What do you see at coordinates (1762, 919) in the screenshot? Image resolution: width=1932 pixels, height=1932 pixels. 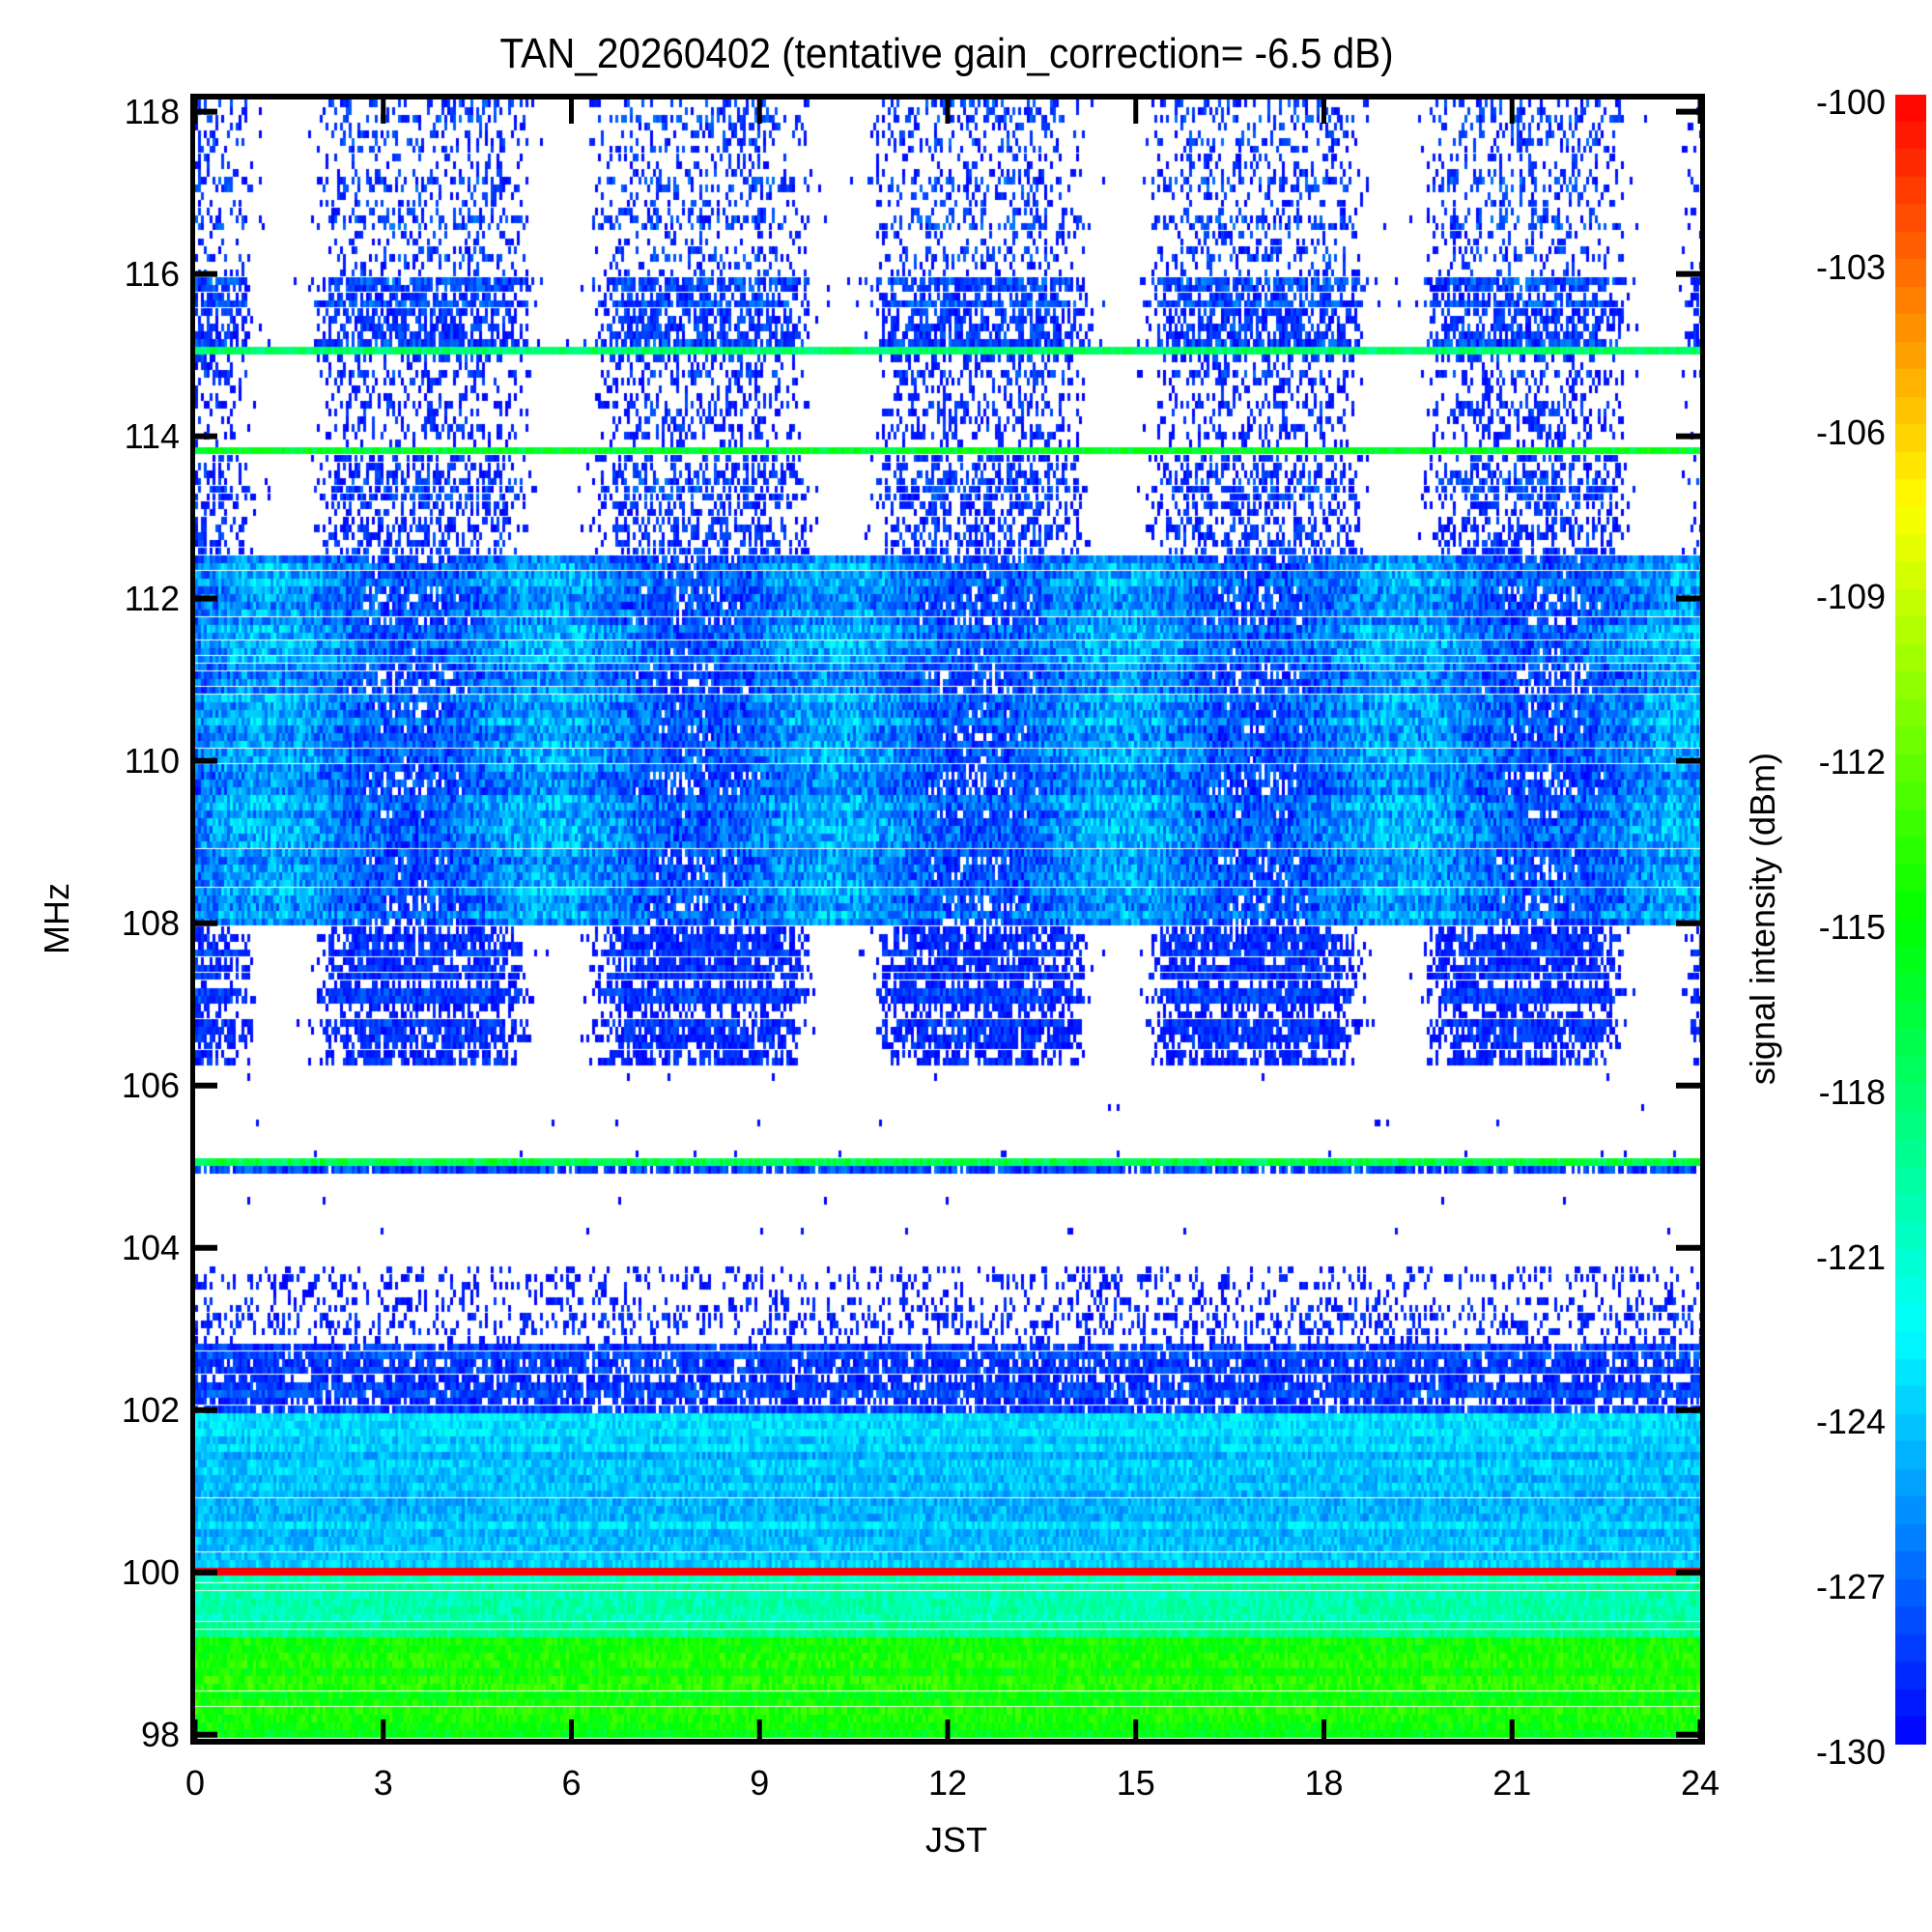 I see `colorbar-label: signal intensity (dBm)` at bounding box center [1762, 919].